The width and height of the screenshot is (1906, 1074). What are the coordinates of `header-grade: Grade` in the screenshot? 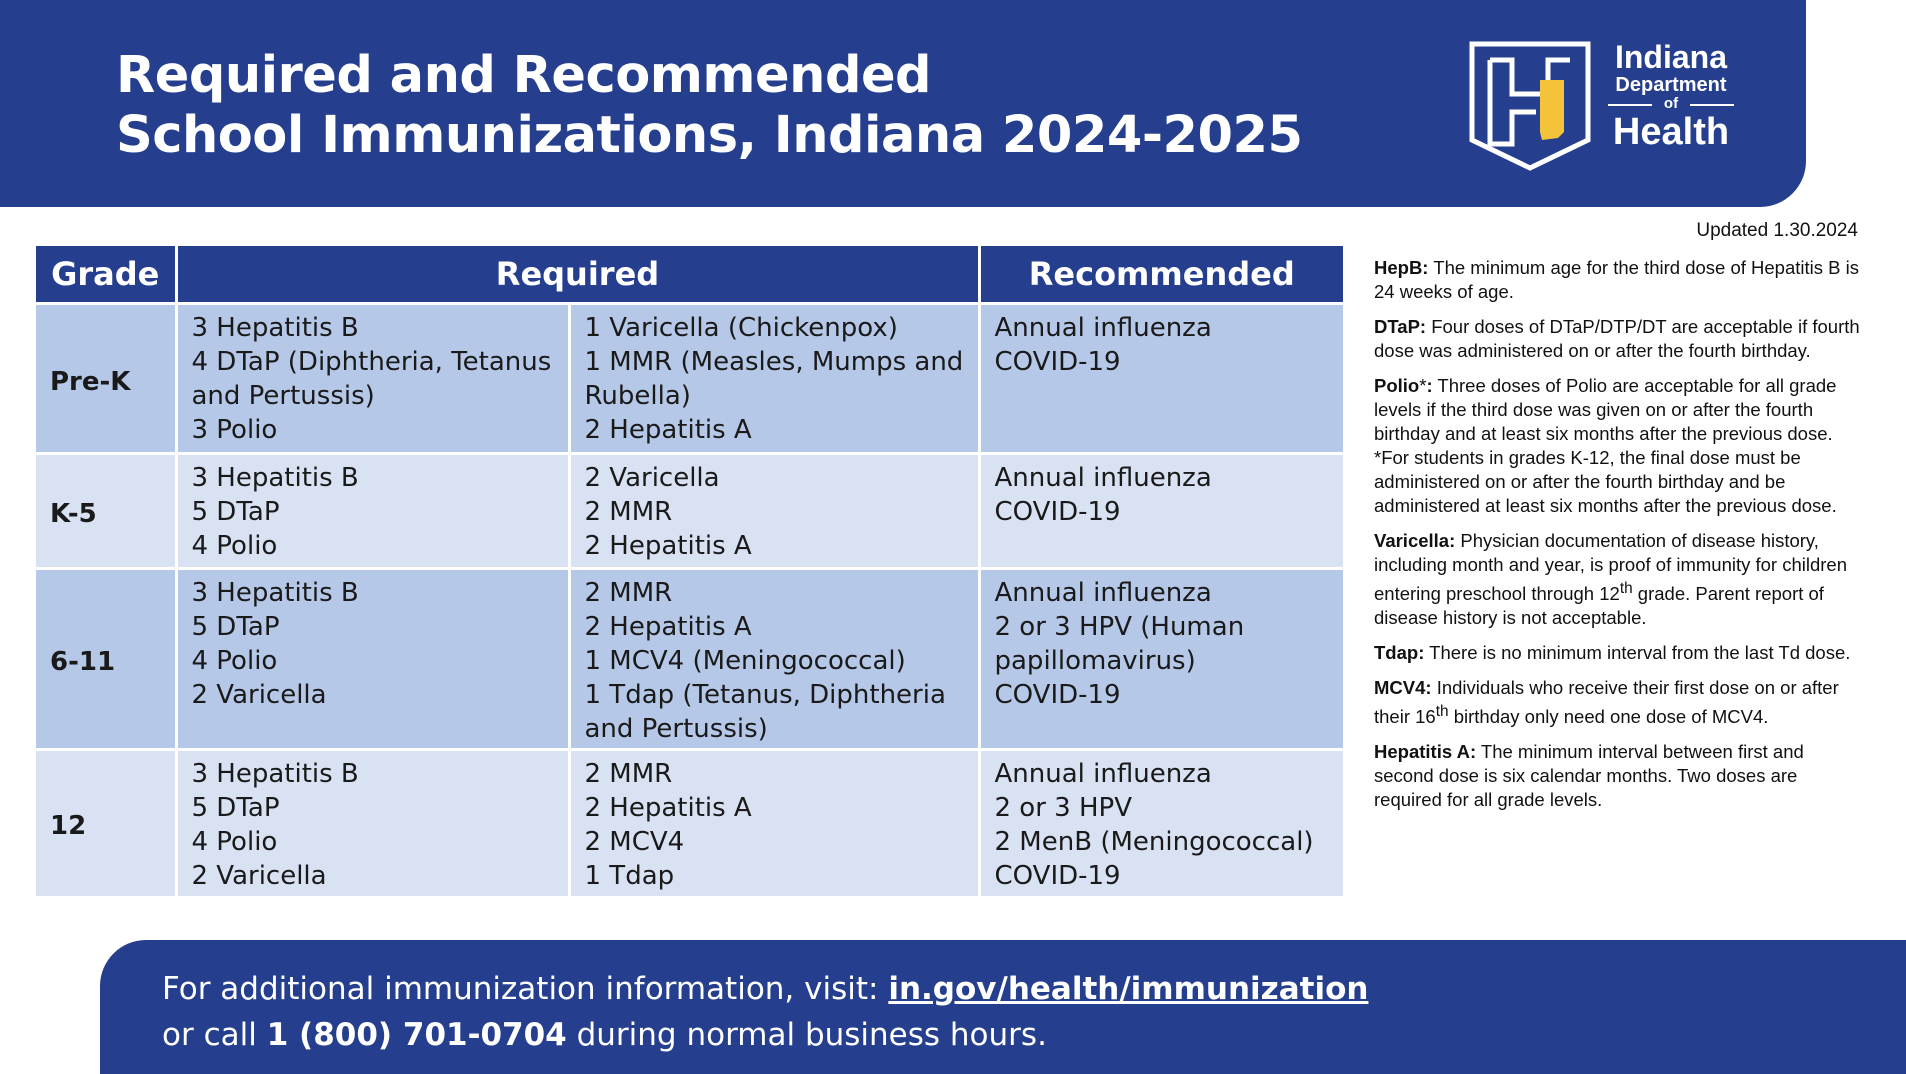 It's located at (106, 275).